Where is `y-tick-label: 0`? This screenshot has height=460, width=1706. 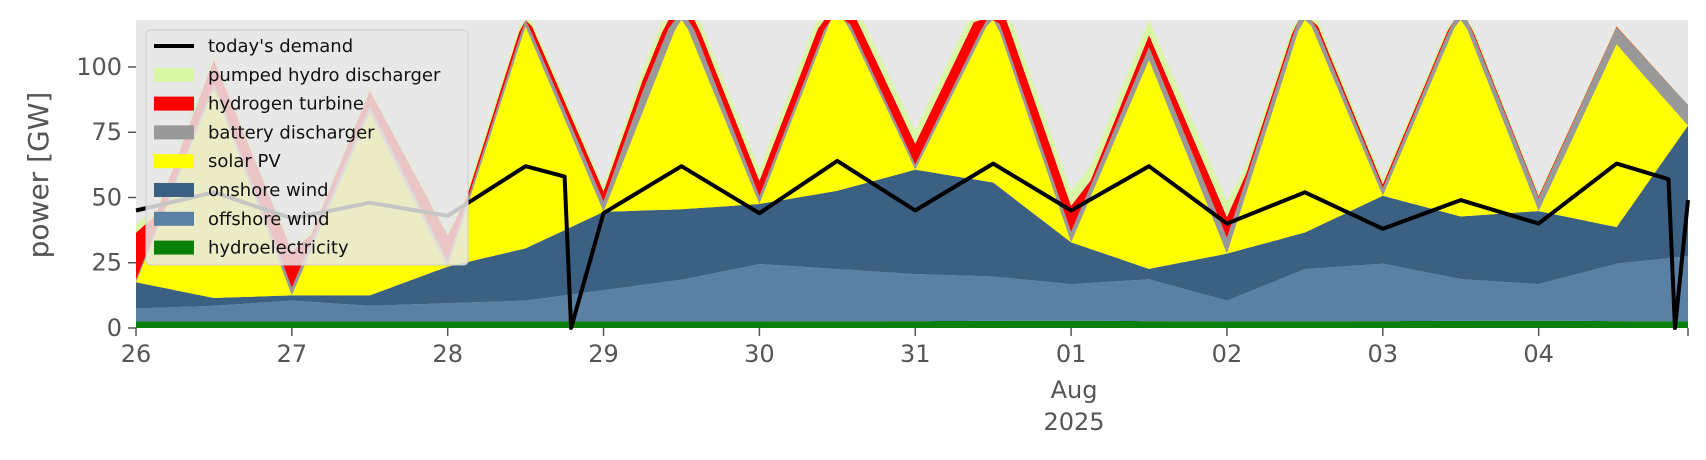
y-tick-label: 0 is located at coordinates (114, 328).